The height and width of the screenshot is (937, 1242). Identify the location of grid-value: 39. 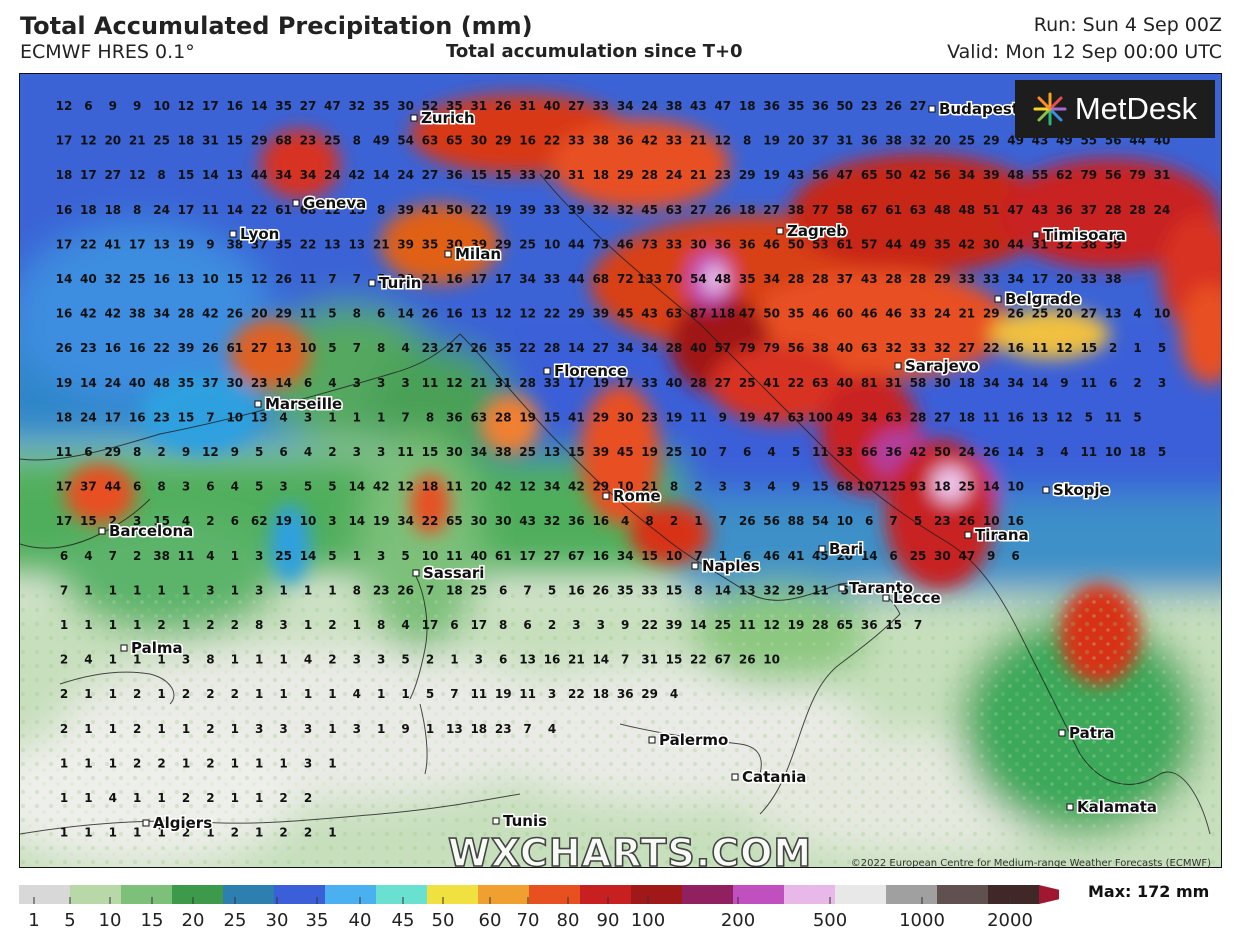
(527, 210).